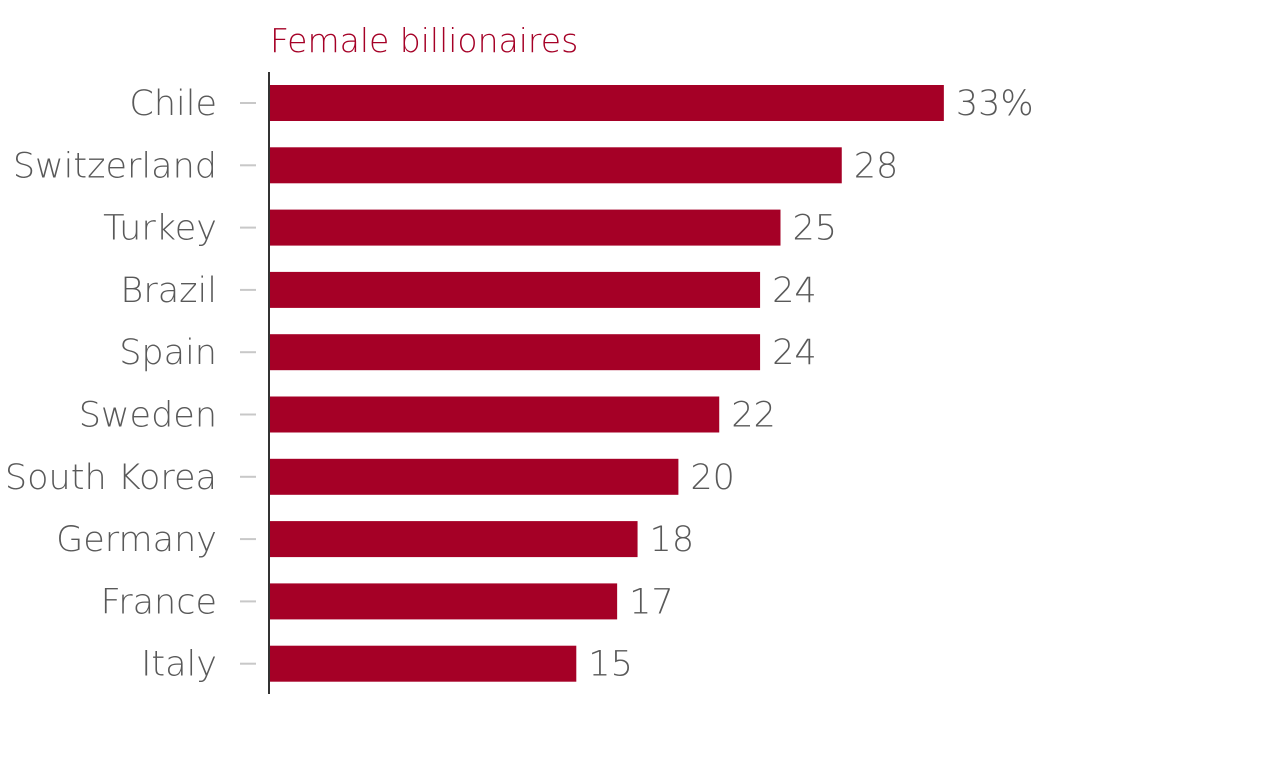  Describe the element at coordinates (148, 416) in the screenshot. I see `category-label: Sweden` at that location.